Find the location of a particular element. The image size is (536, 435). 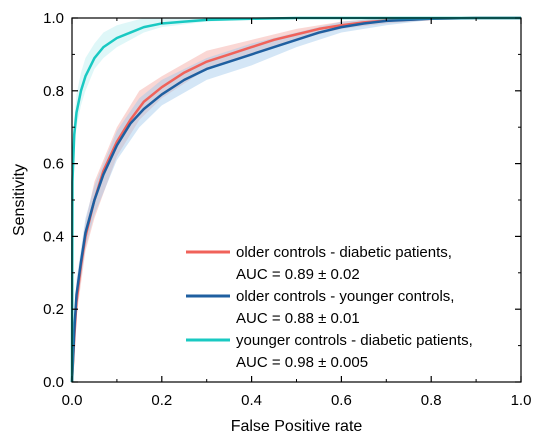

y-tick-label: 0.0 is located at coordinates (53, 382).